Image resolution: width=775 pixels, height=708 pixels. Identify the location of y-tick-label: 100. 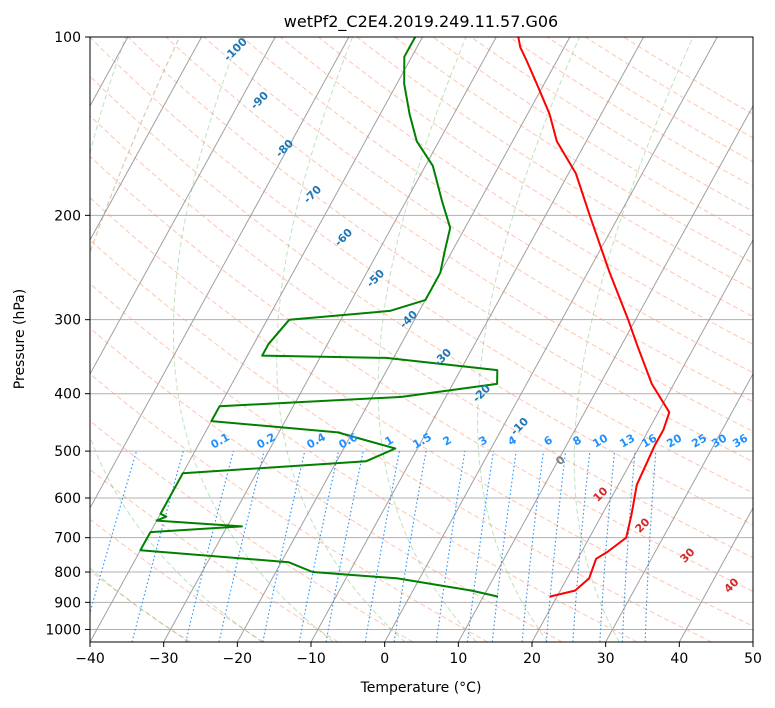
(67, 38).